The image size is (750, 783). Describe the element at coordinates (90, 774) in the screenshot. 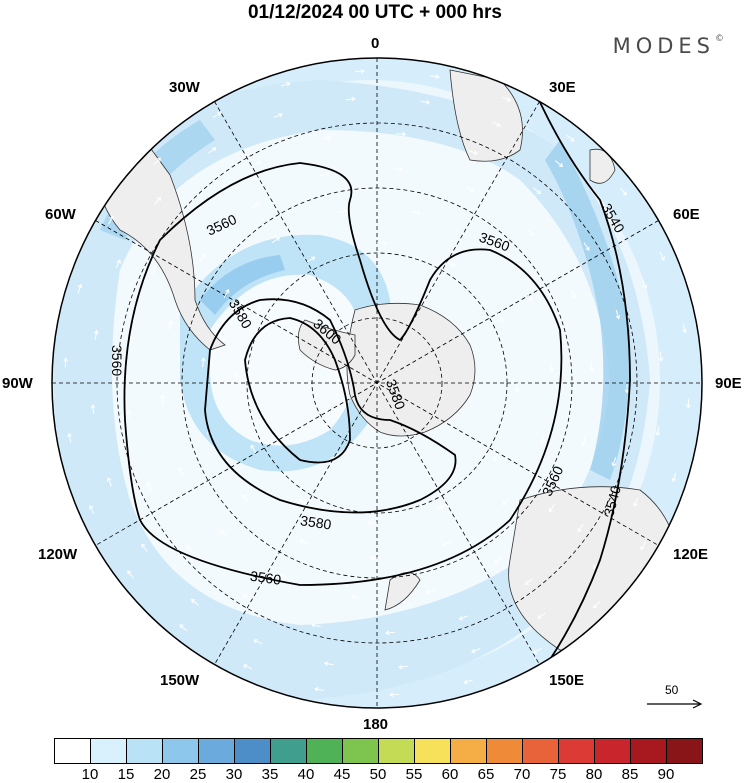

I see `colorbar-tick-label: 10` at that location.